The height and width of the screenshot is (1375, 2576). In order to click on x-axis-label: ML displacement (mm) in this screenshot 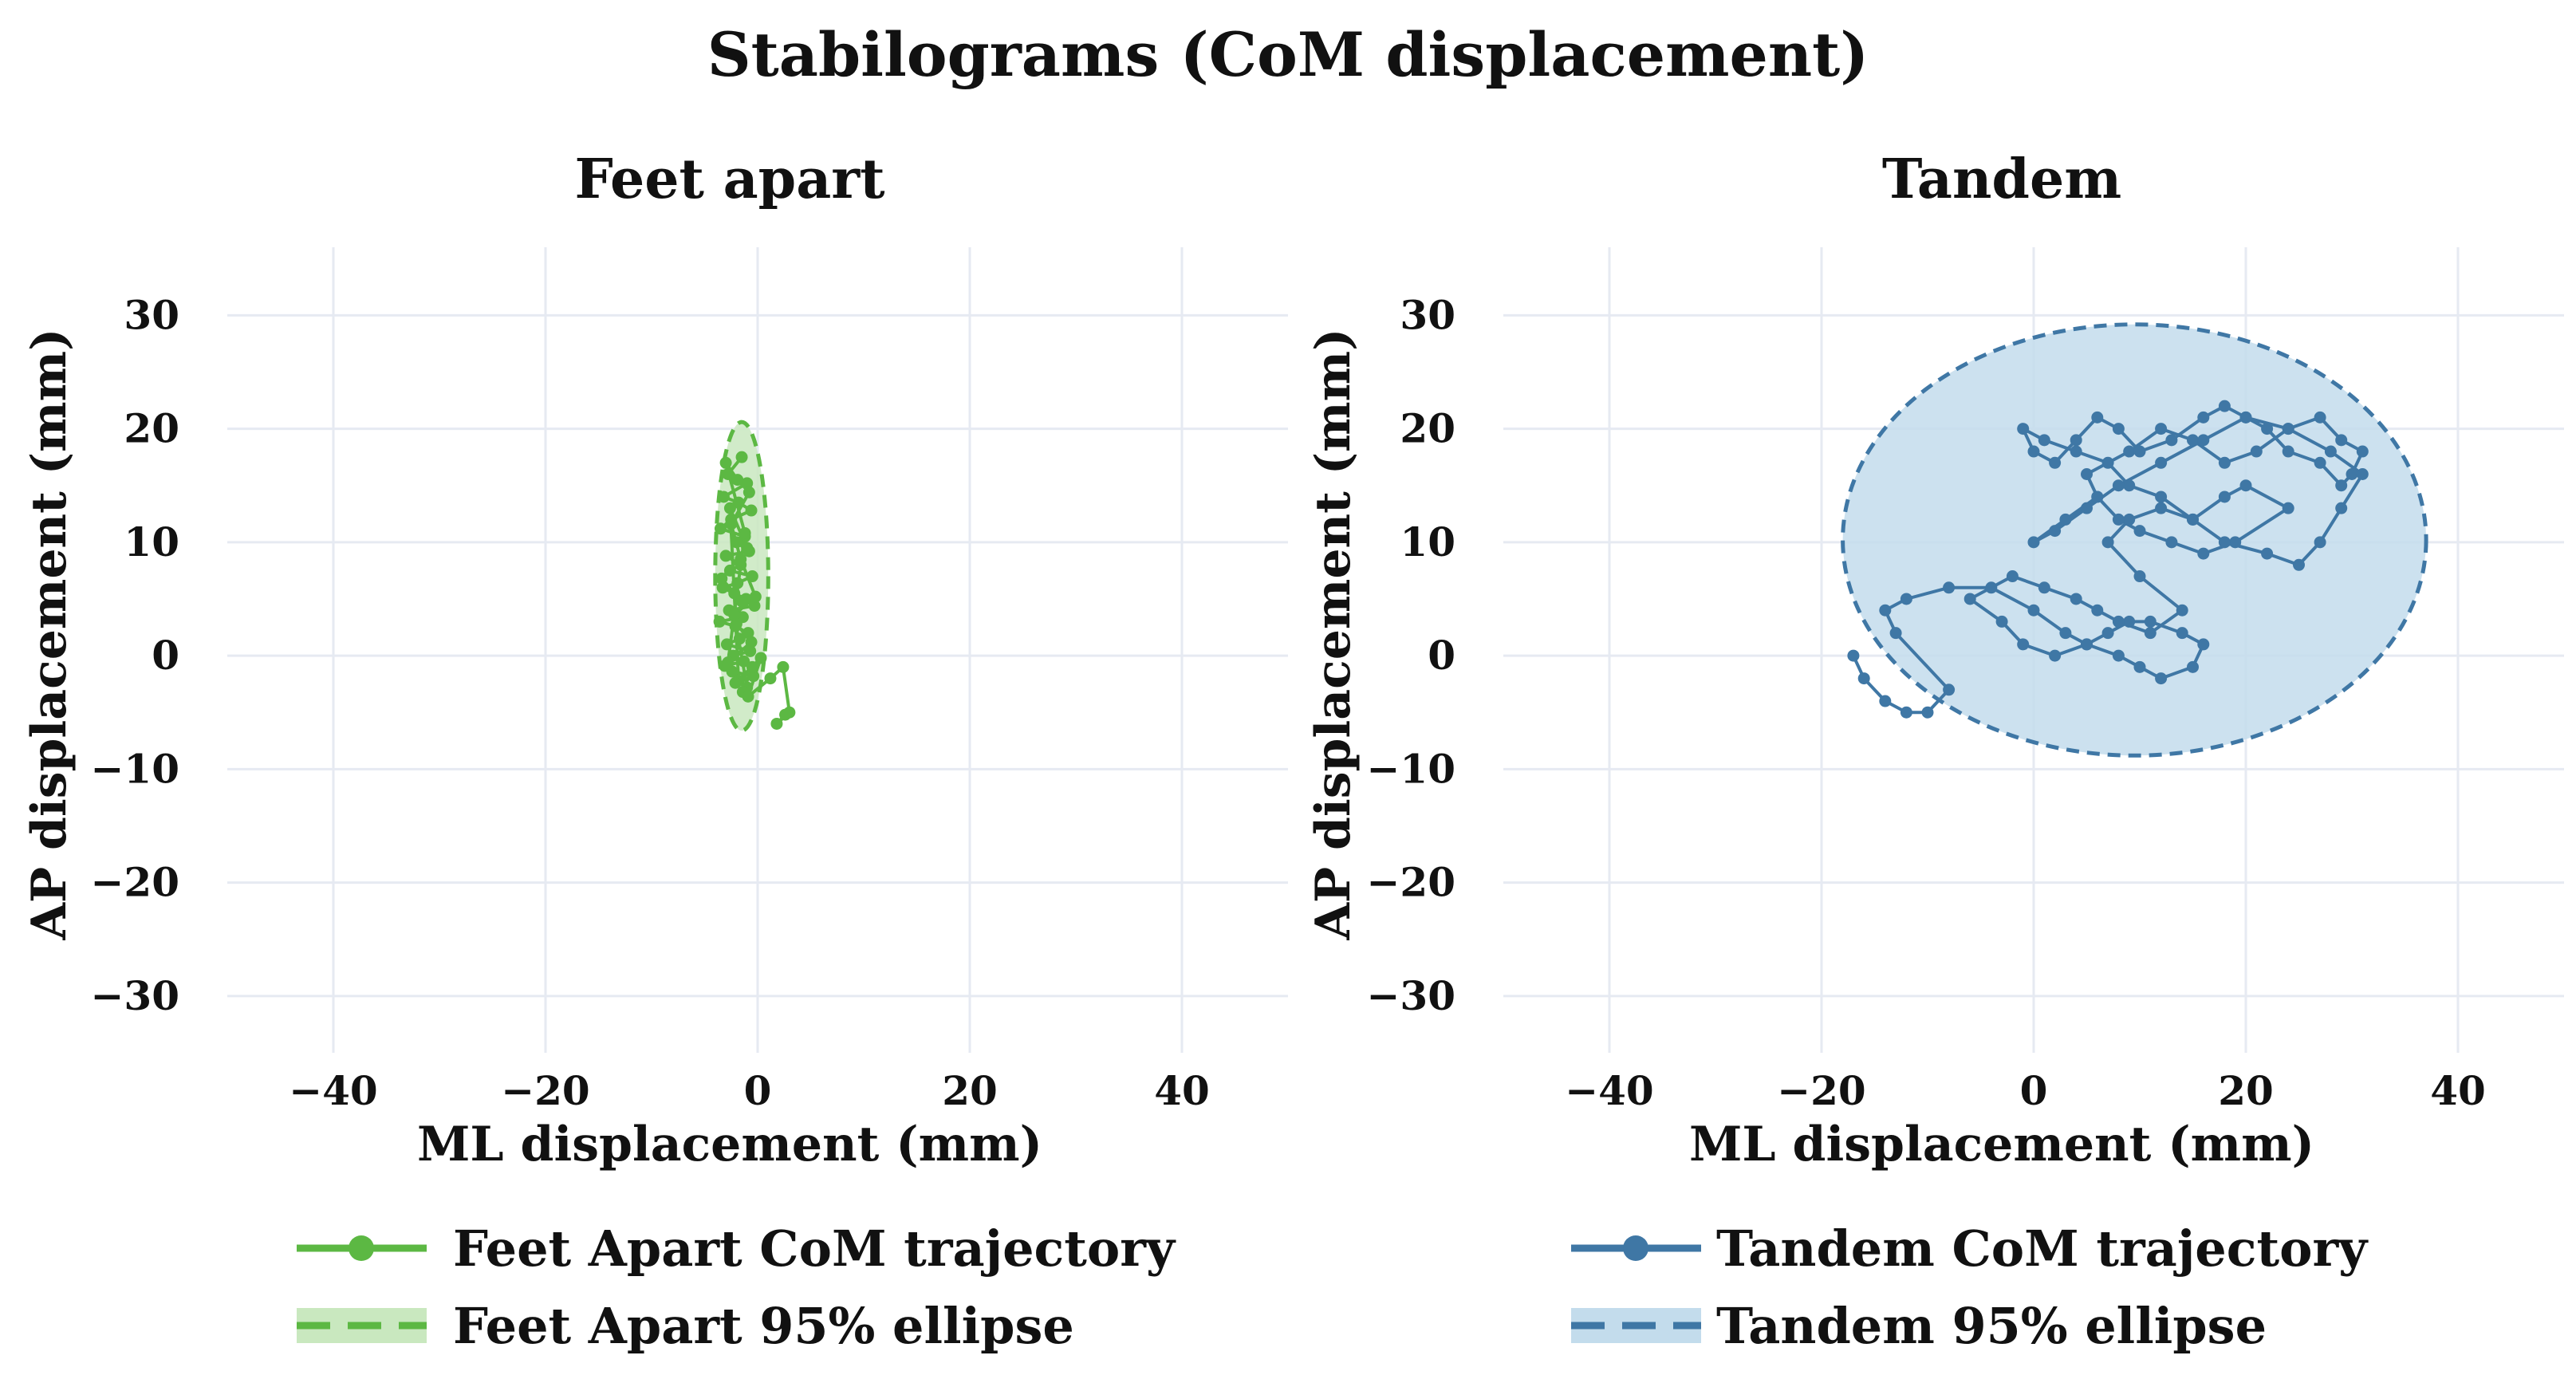, I will do `click(2001, 1144)`.